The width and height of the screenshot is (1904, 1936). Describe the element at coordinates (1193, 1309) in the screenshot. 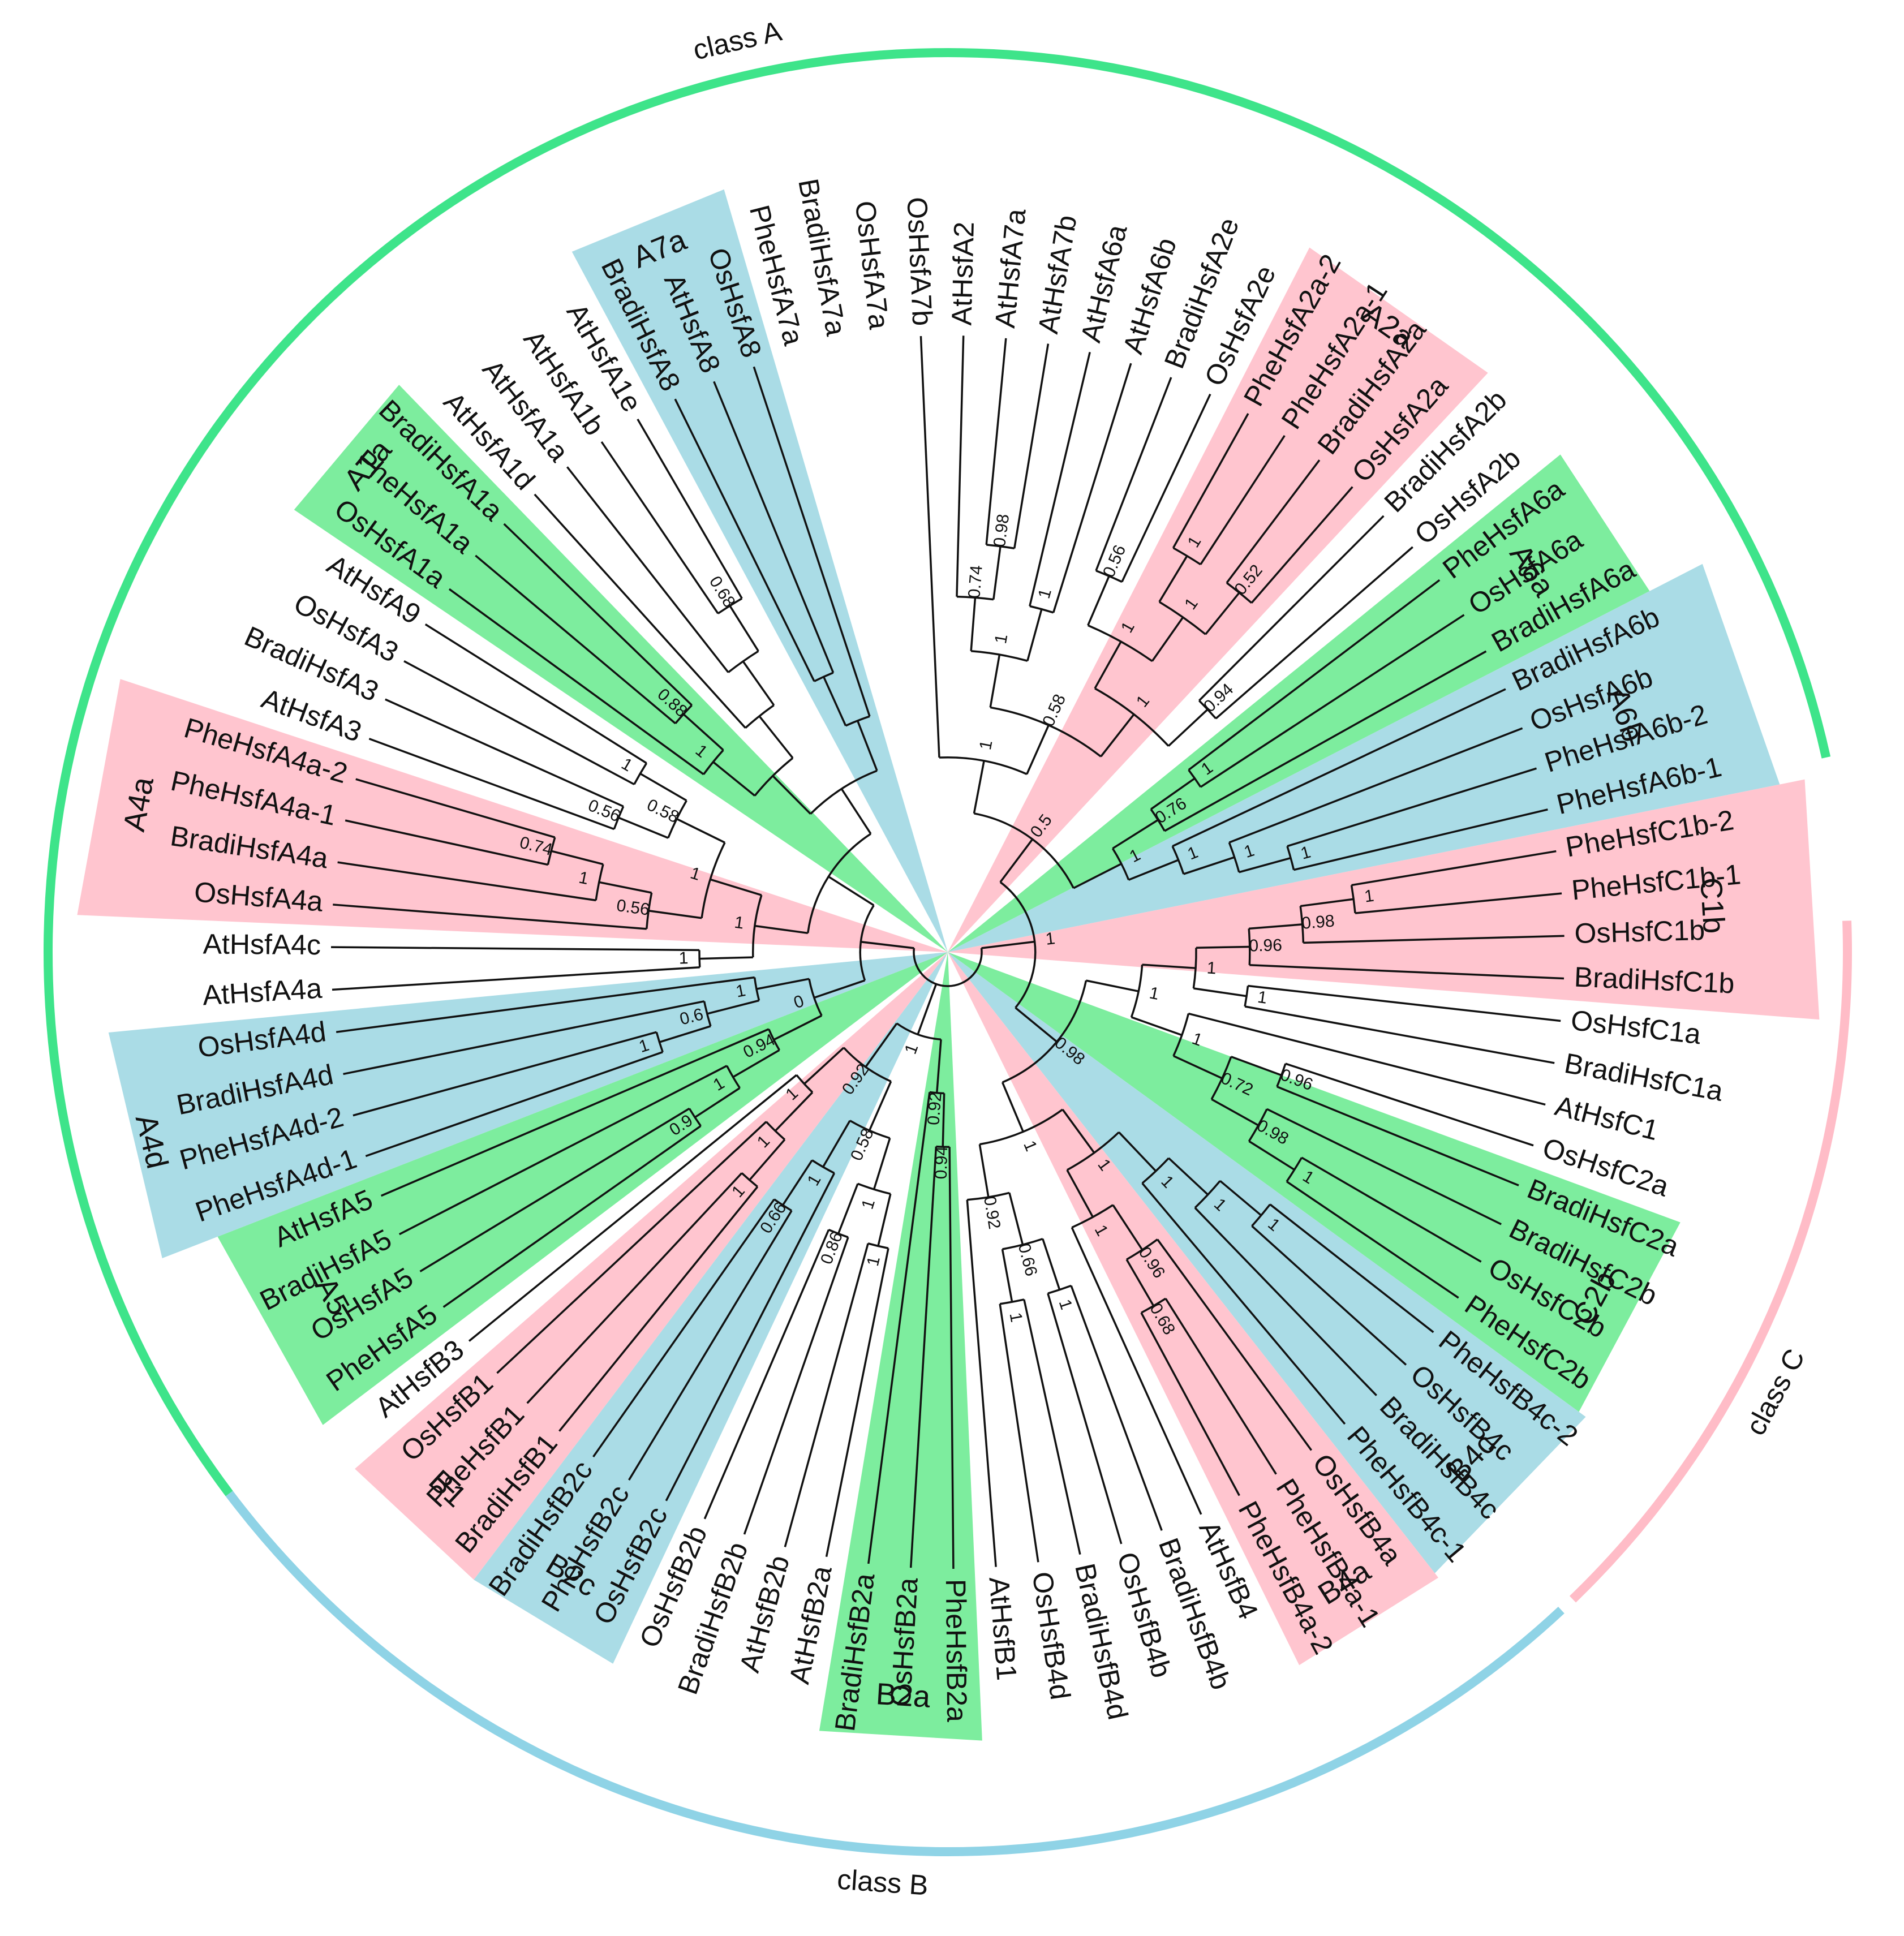

I see `wedge-b4a` at that location.